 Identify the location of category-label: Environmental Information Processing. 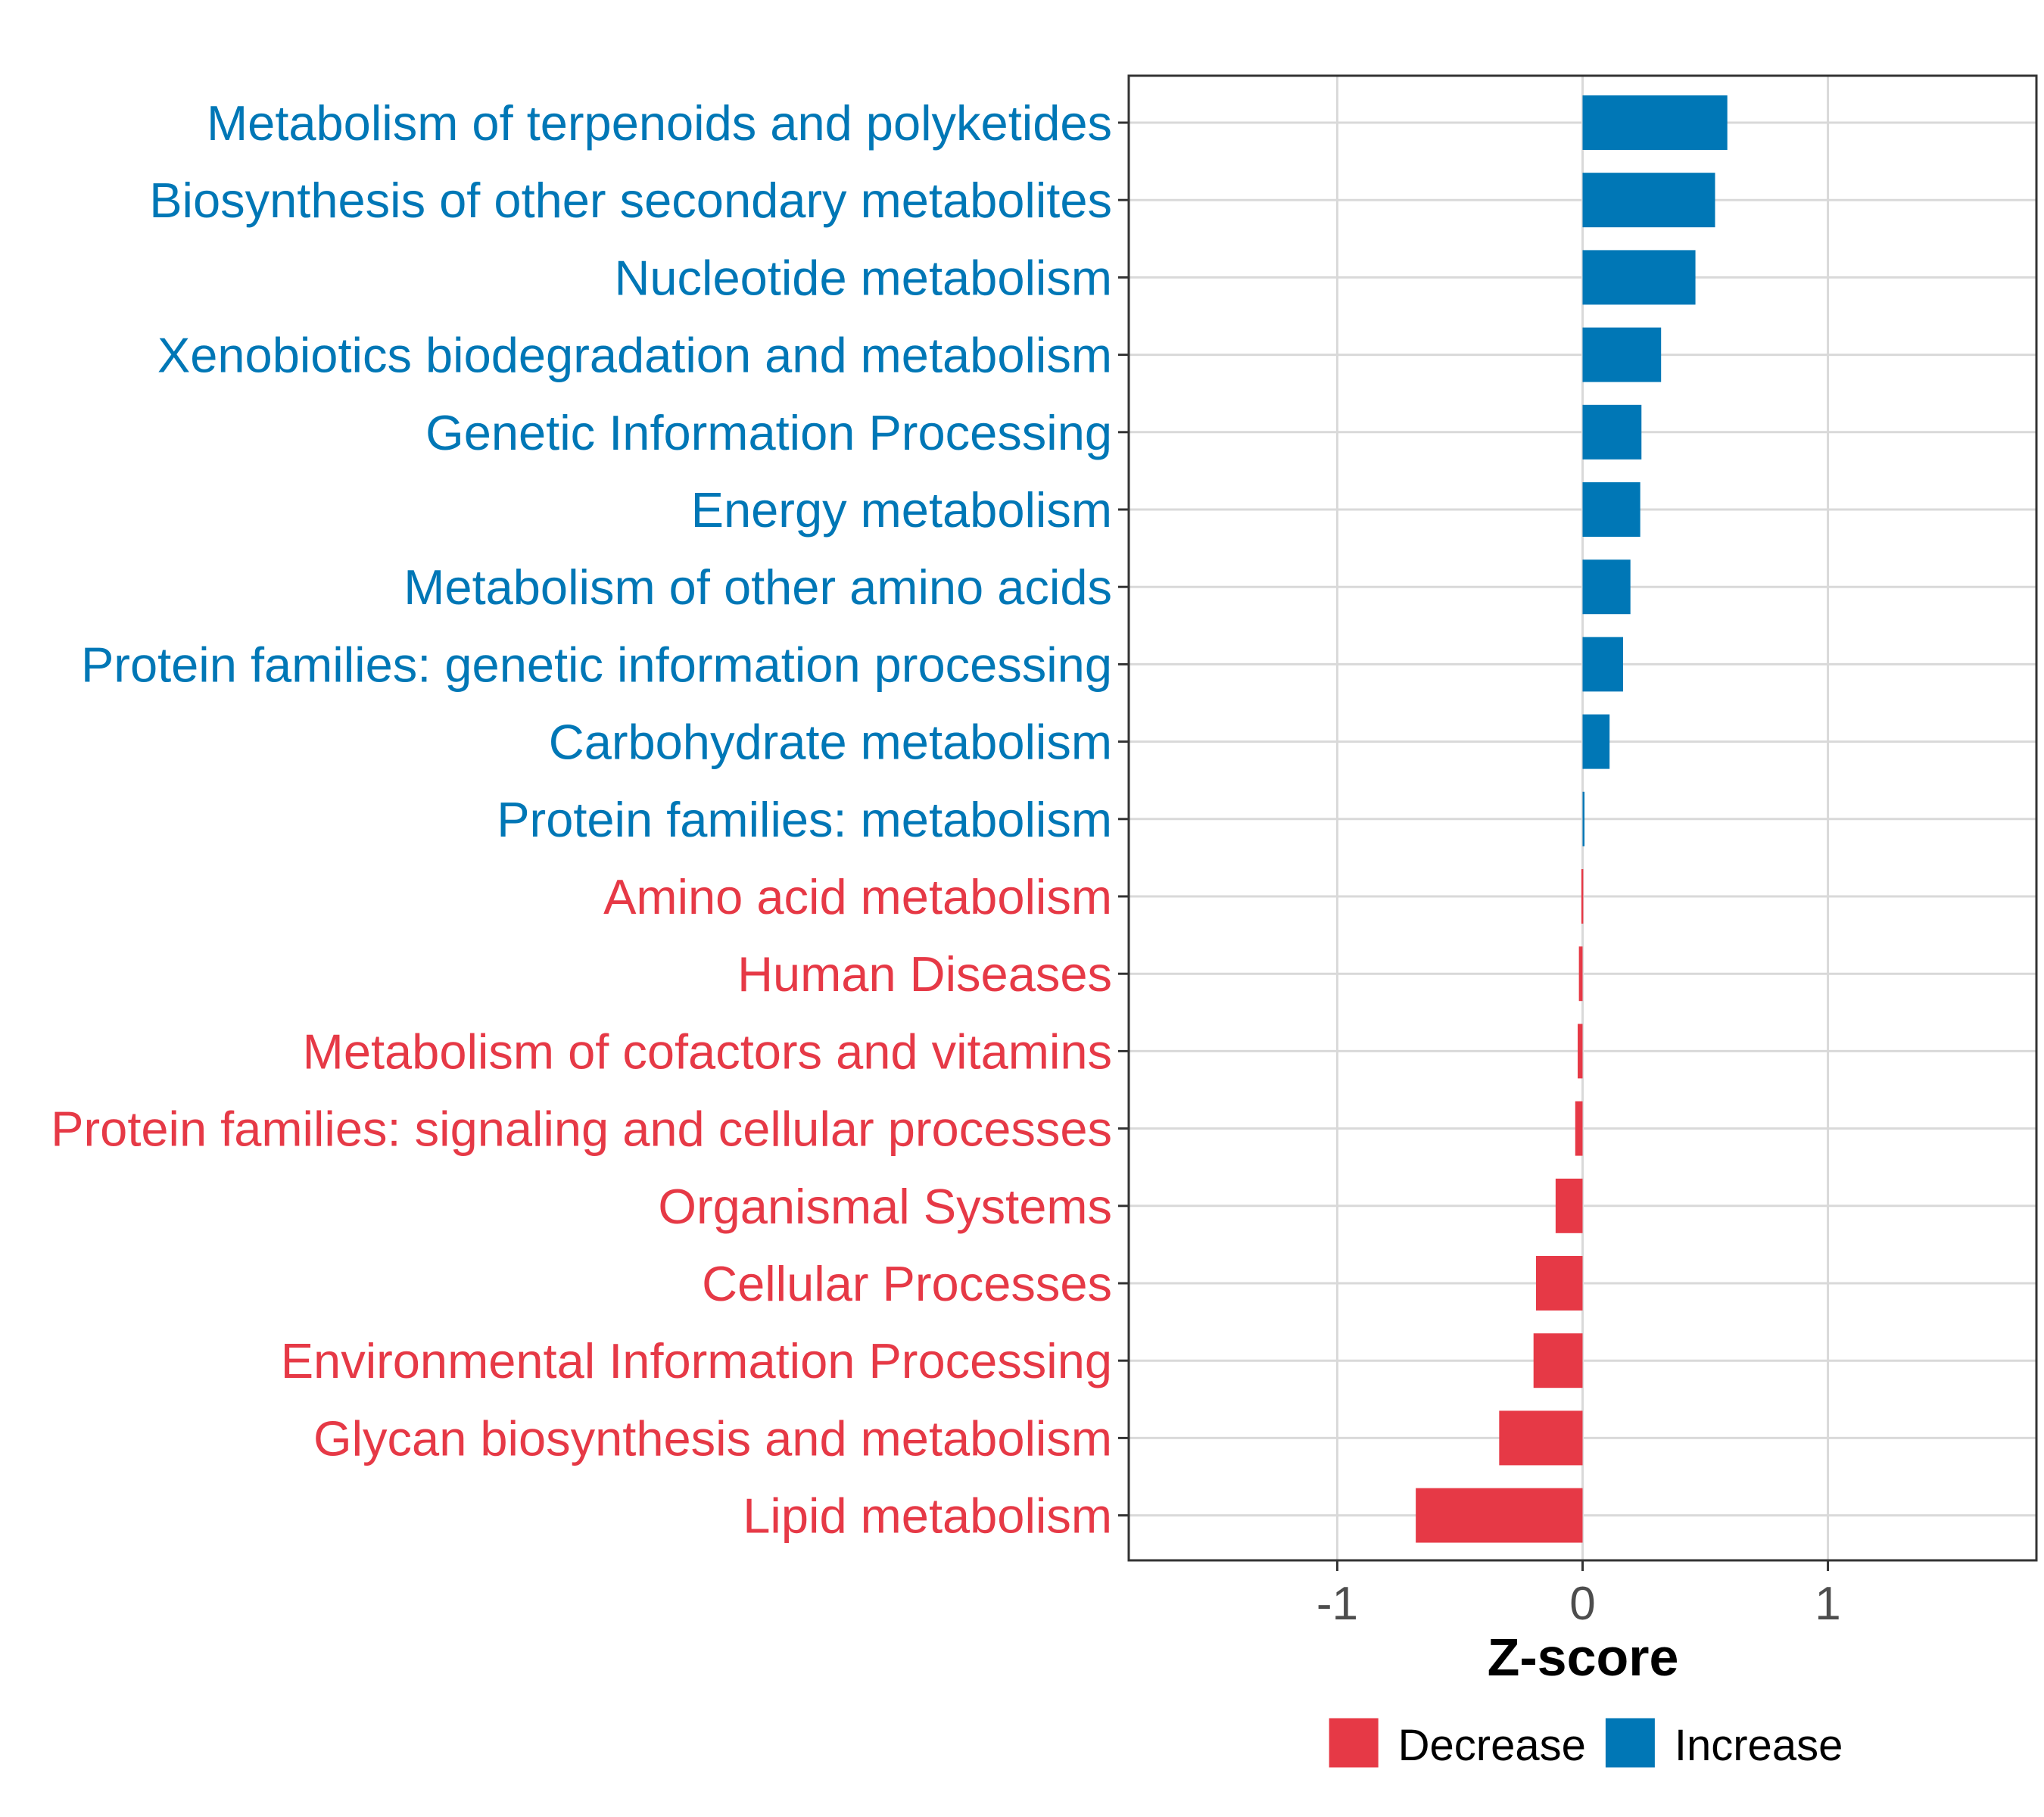
(696, 1360).